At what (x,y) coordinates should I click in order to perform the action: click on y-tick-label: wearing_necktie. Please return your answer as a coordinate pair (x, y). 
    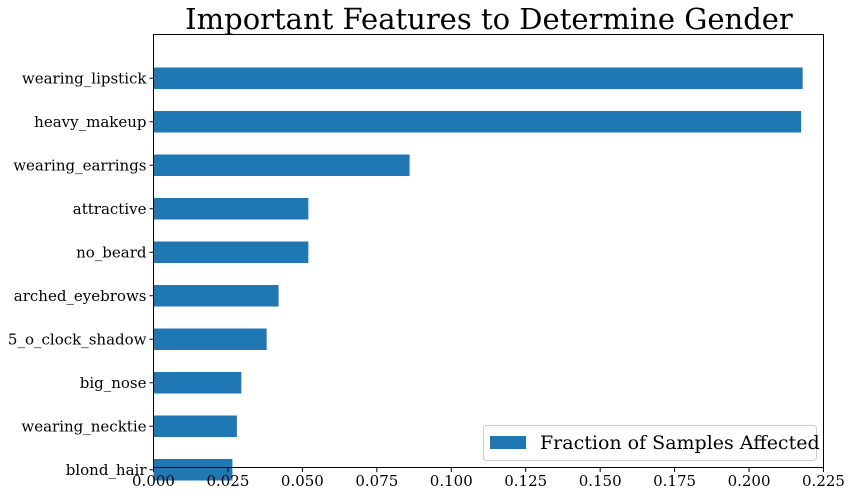
    Looking at the image, I should click on (83, 426).